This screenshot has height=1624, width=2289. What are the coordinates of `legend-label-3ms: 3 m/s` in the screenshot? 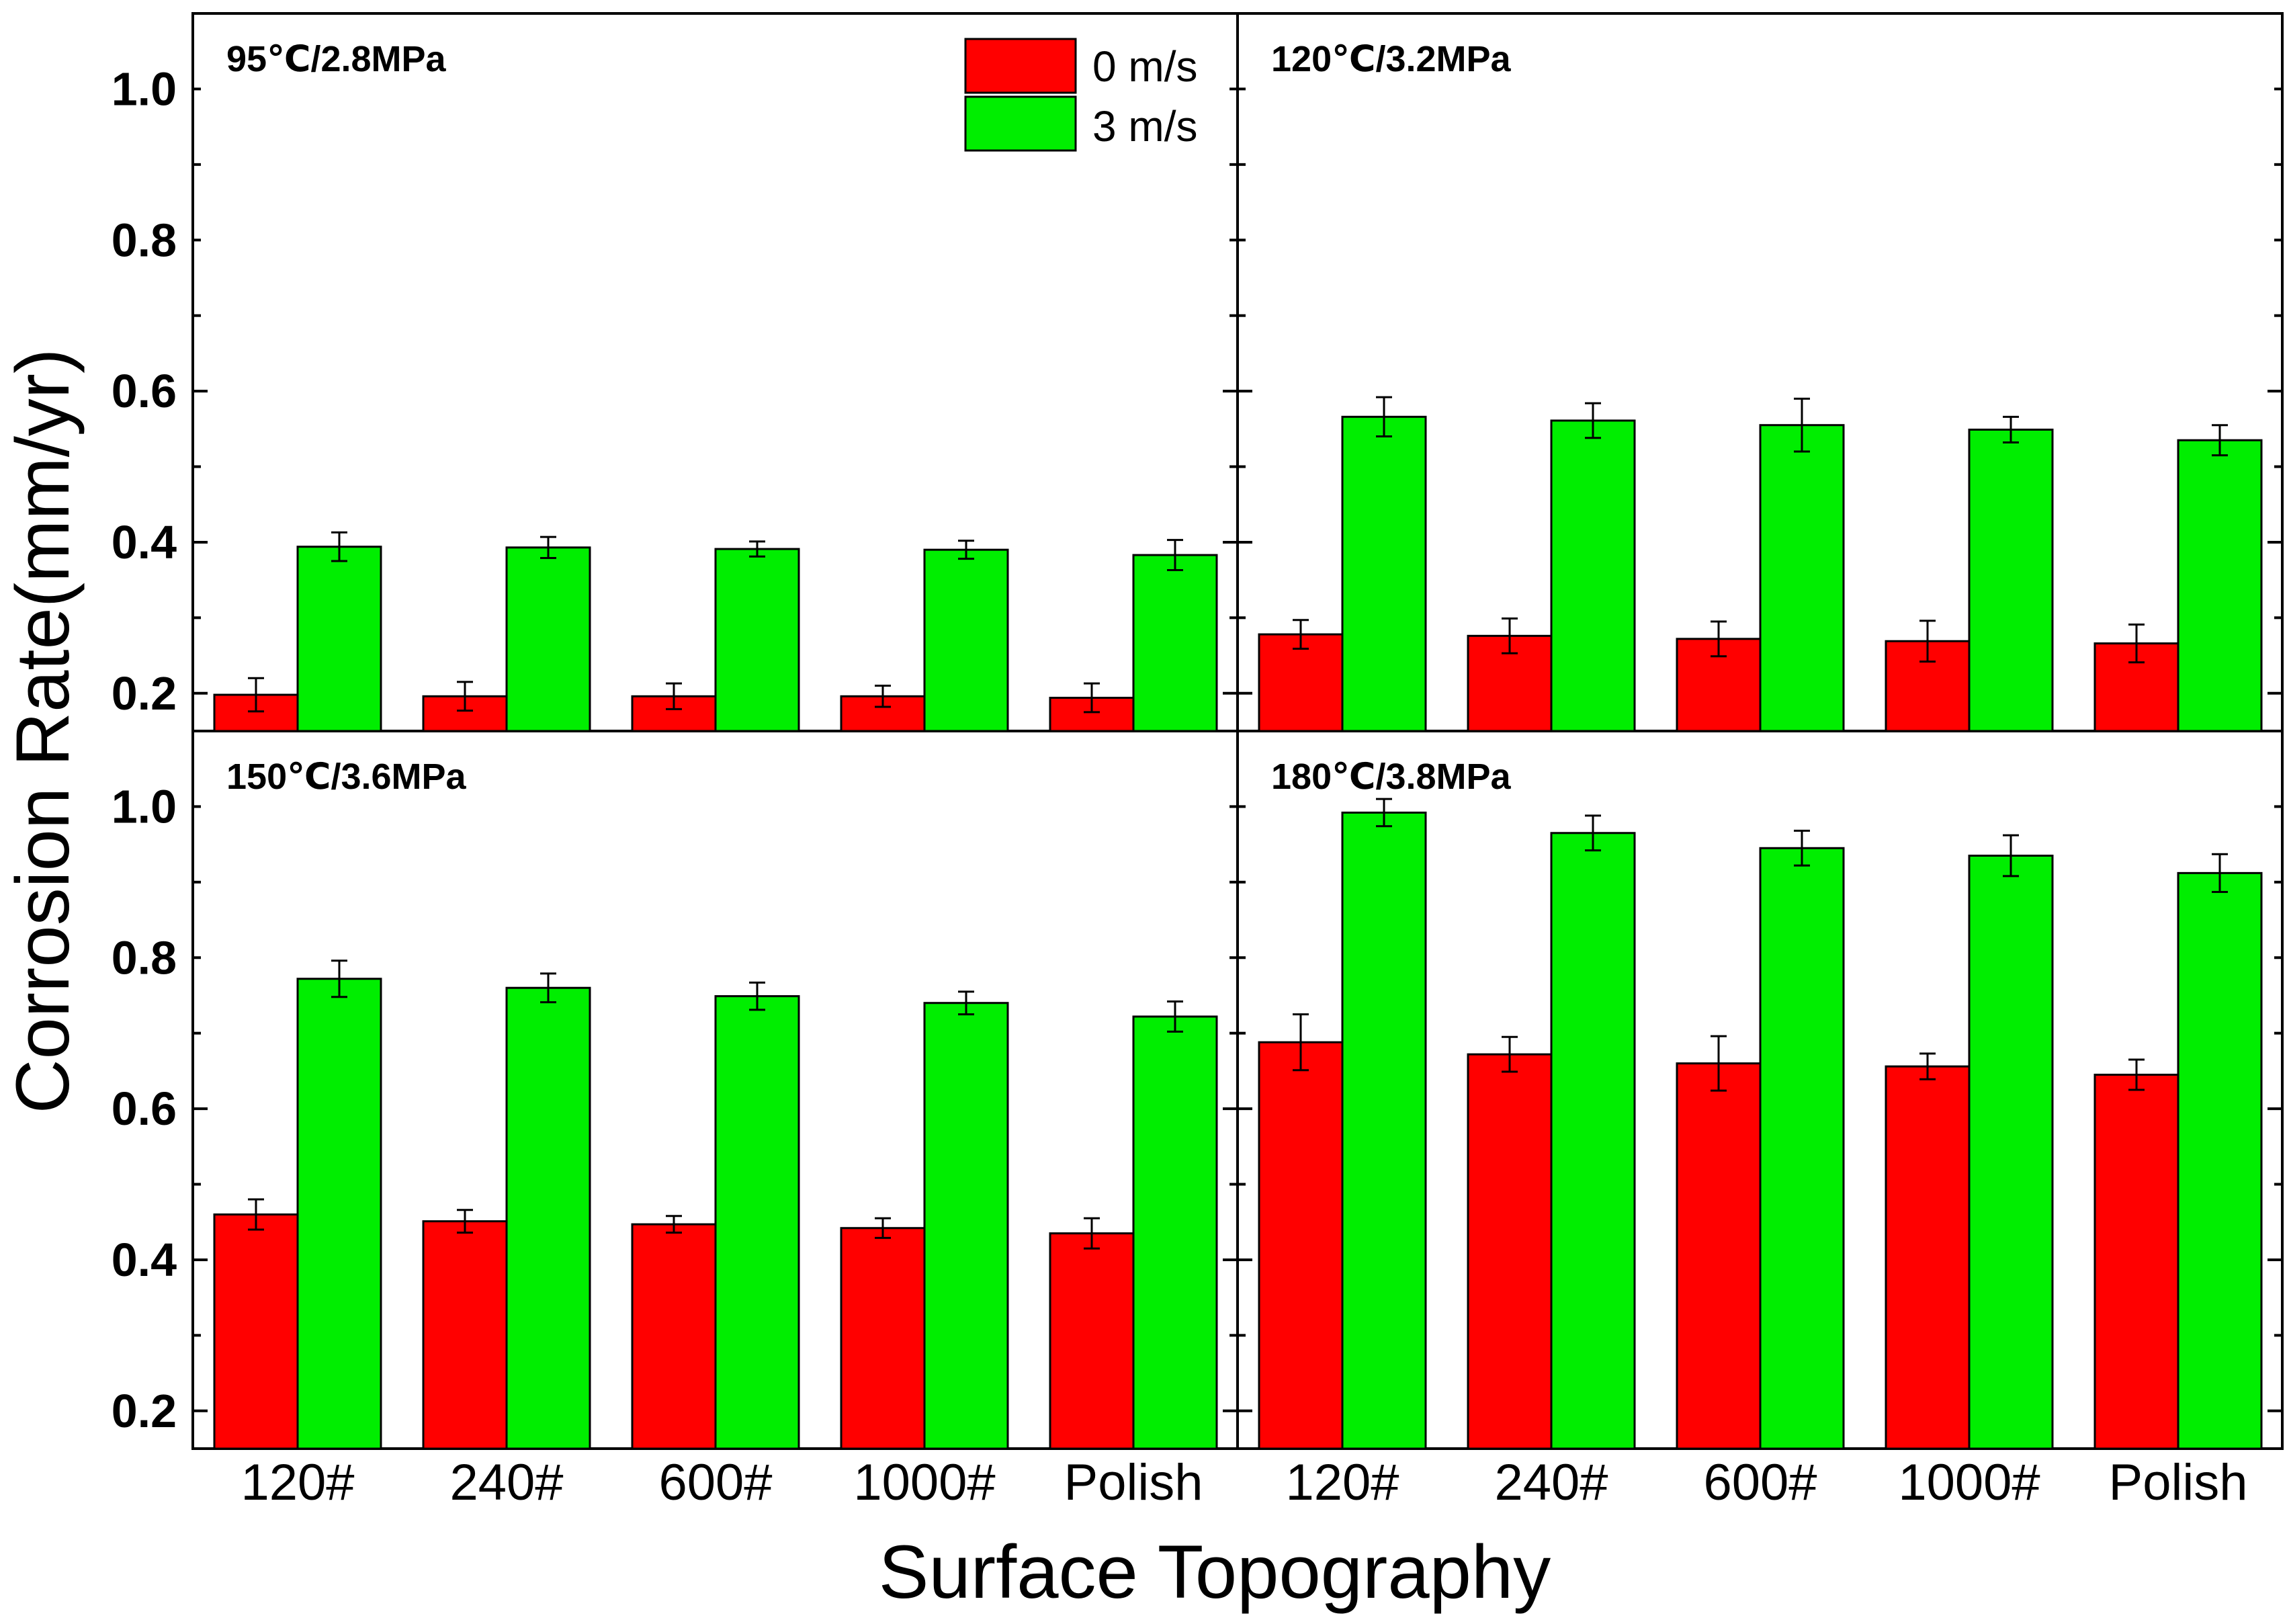 It's located at (1144, 126).